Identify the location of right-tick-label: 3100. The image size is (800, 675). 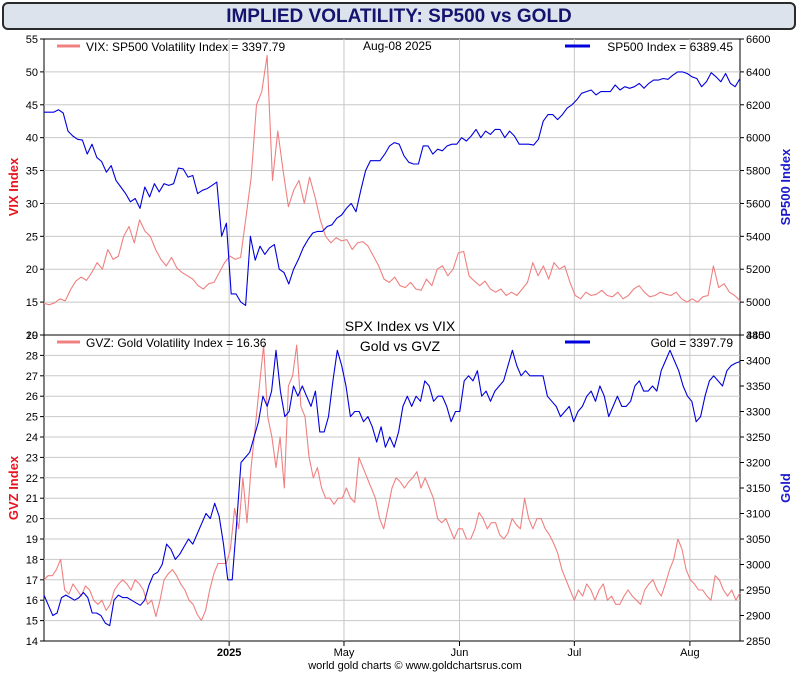
(758, 515).